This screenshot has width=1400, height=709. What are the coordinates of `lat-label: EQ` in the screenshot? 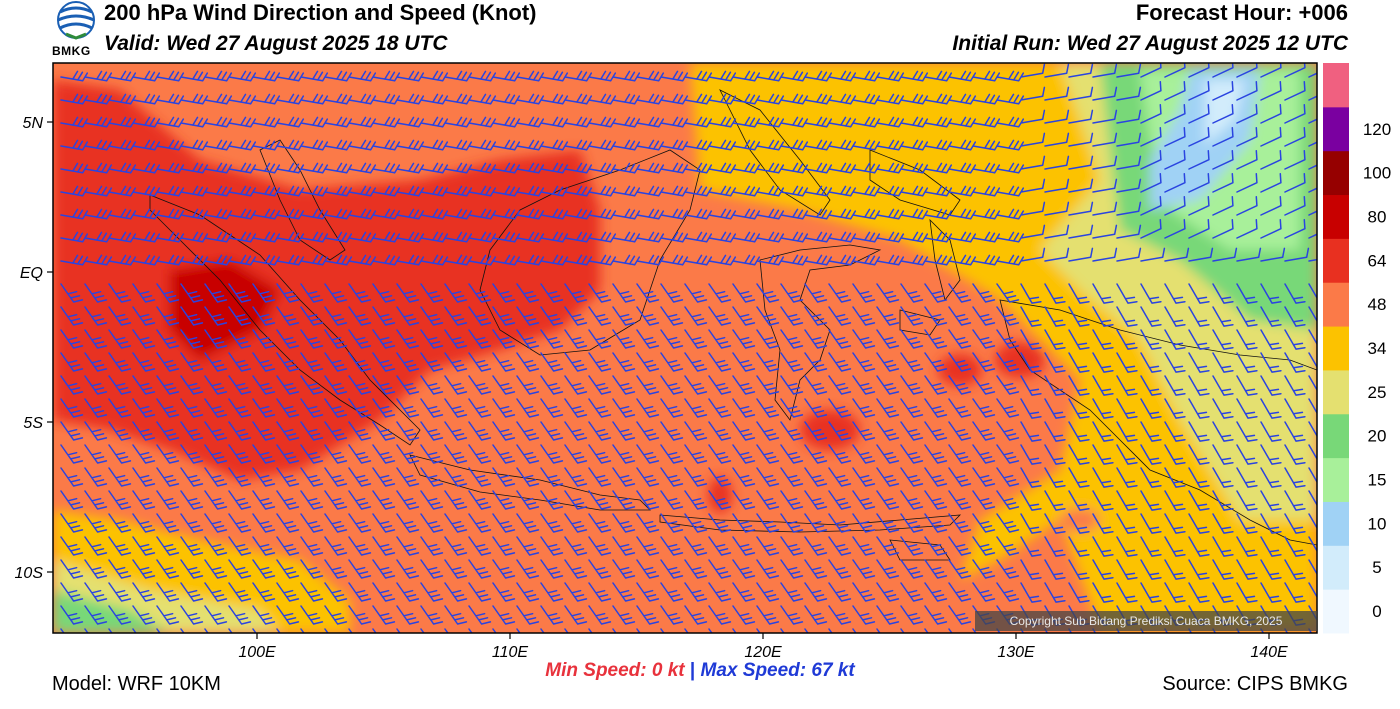 It's located at (31, 273).